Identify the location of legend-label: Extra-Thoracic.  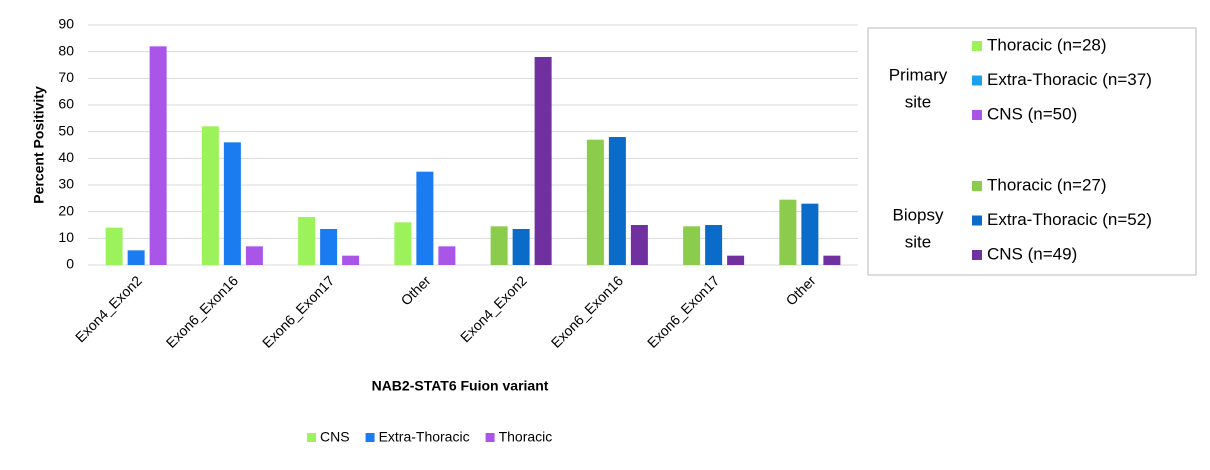
(424, 437).